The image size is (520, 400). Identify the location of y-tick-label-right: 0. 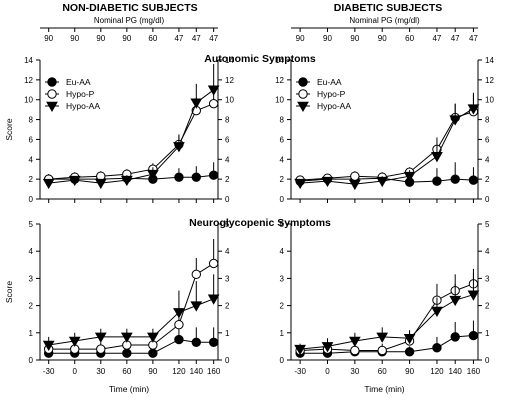
(227, 199).